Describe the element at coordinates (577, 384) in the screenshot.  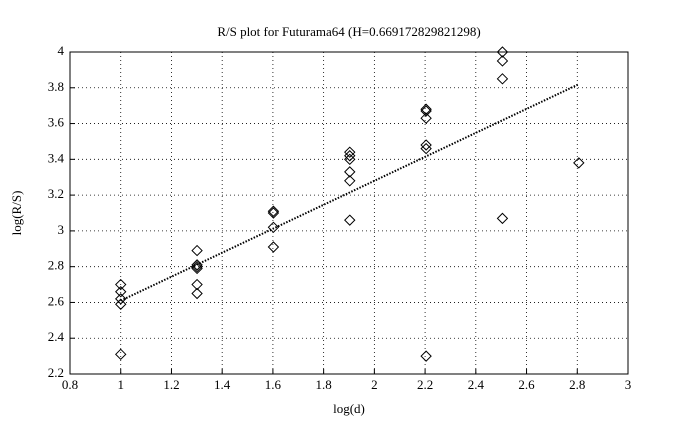
I see `x-tick-label: 2.8` at that location.